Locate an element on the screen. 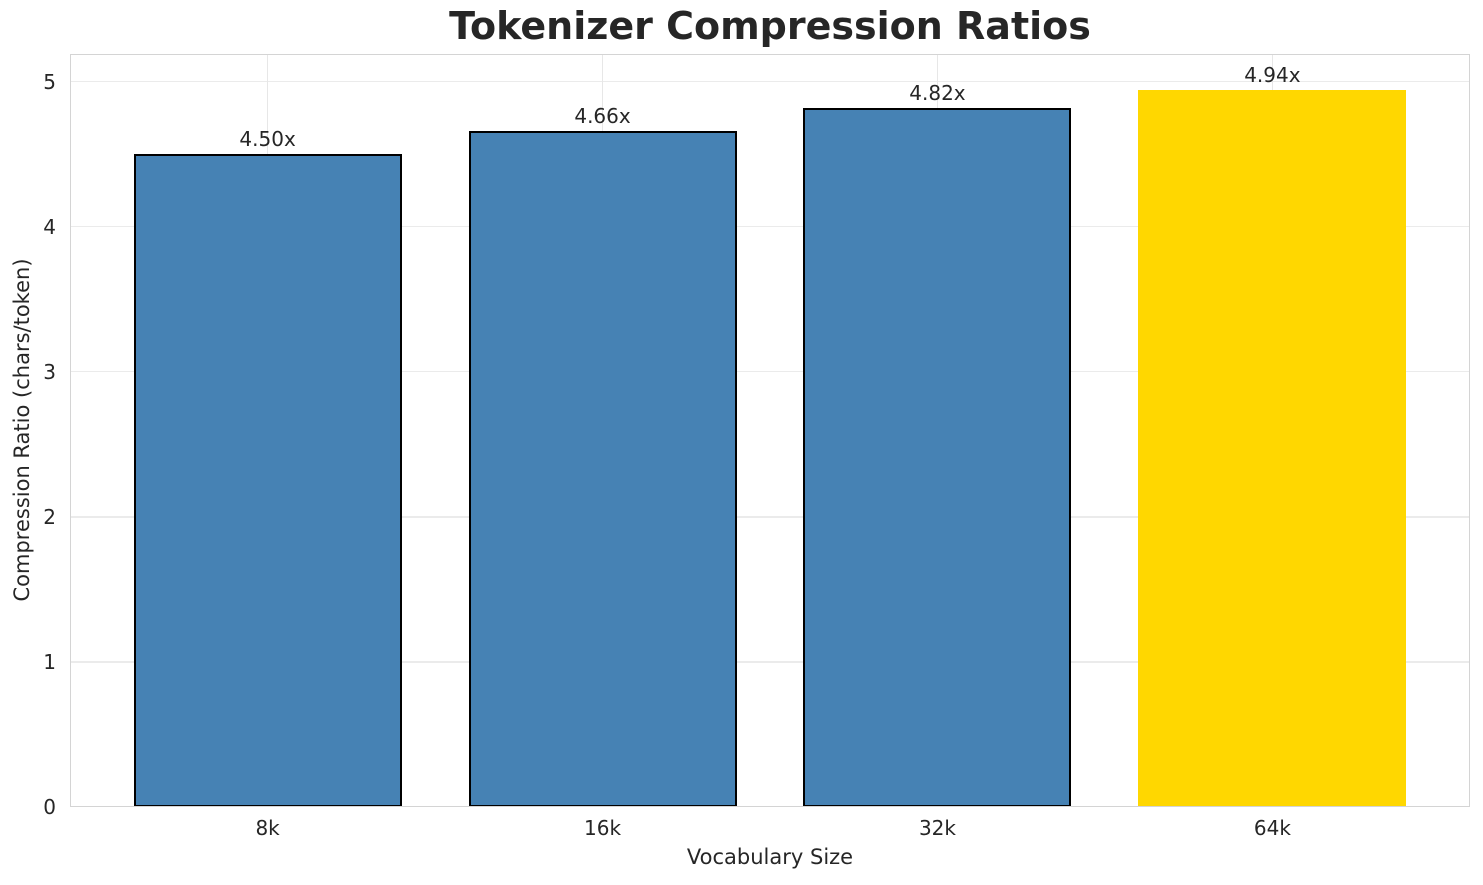 The height and width of the screenshot is (885, 1483). bar-value-label: 4.50x is located at coordinates (267, 139).